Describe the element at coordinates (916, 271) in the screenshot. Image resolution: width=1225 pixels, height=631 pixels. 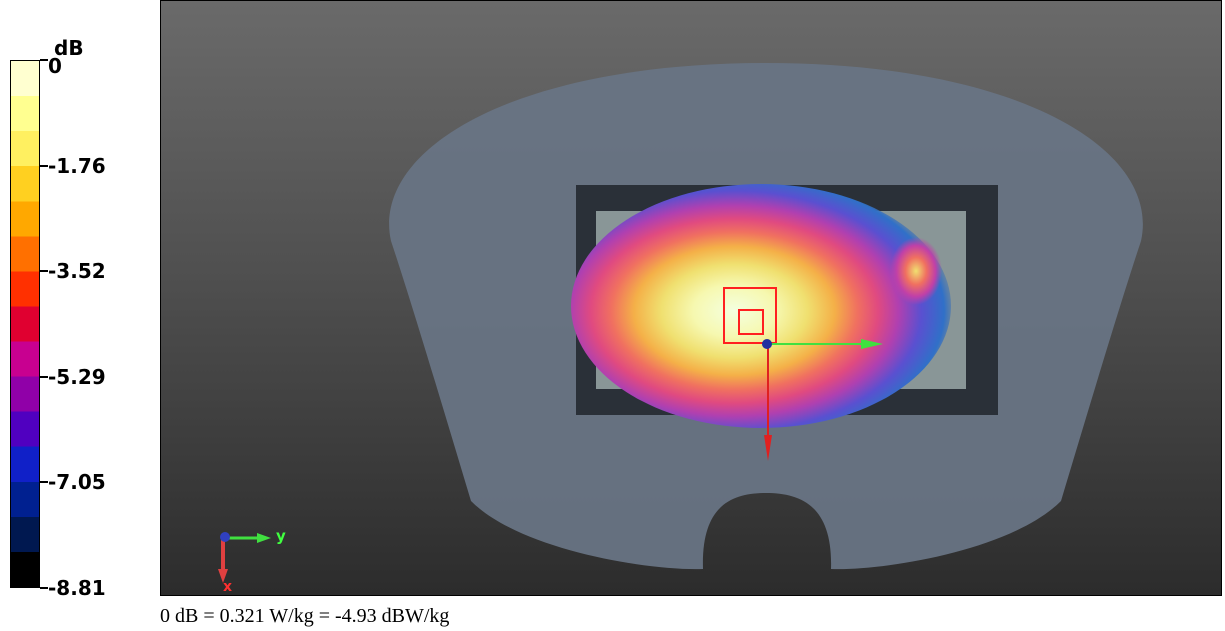
I see `secondary-hotspot` at that location.